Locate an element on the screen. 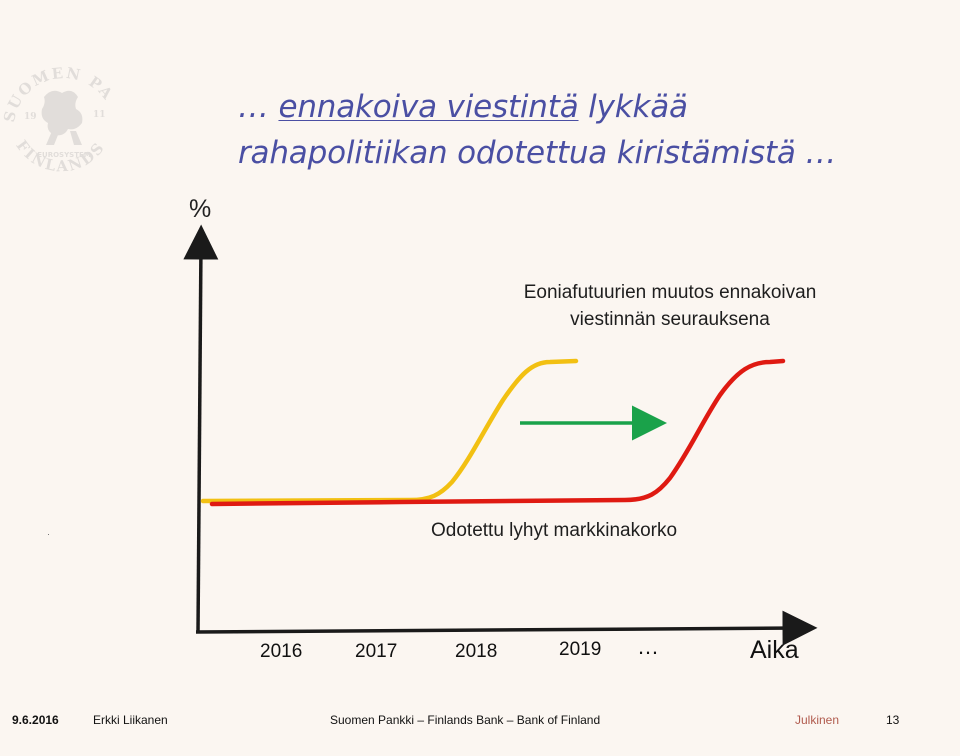  footer-page-number: 13 is located at coordinates (893, 720).